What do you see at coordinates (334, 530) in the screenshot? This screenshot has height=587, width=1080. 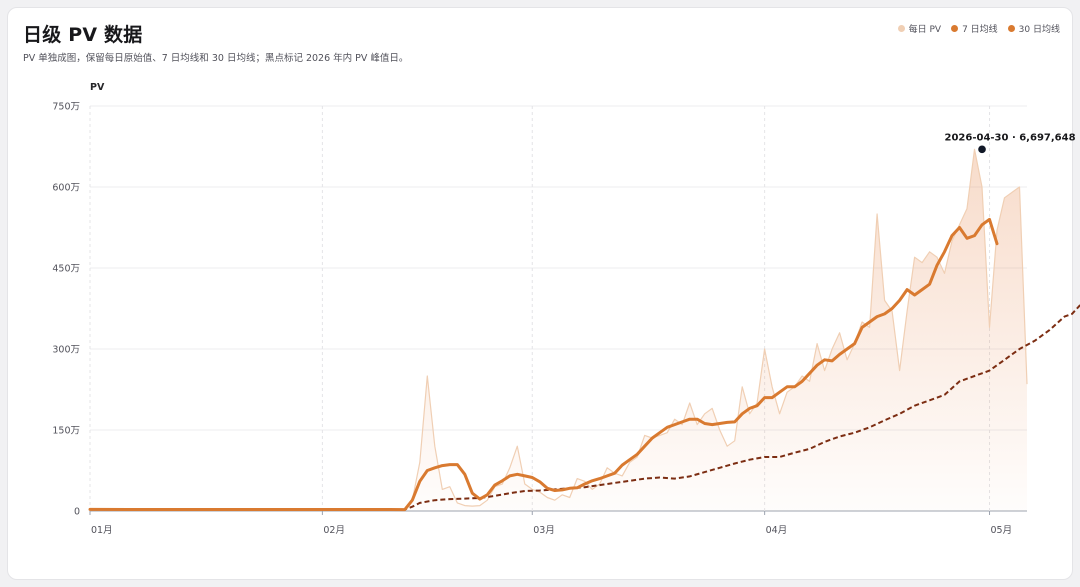 I see `x-tick-label: 02月` at bounding box center [334, 530].